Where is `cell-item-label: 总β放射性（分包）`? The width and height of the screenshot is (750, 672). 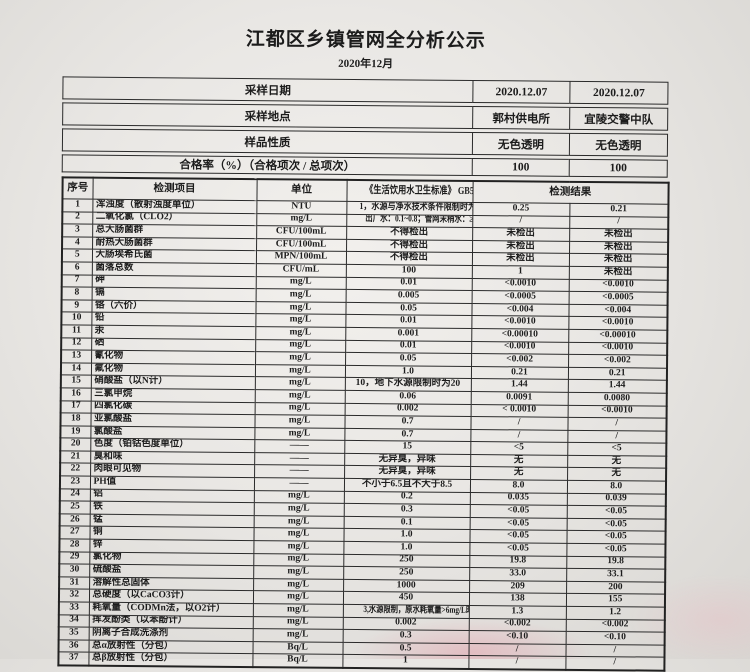
cell-item-label: 总β放射性（分包） is located at coordinates (132, 658).